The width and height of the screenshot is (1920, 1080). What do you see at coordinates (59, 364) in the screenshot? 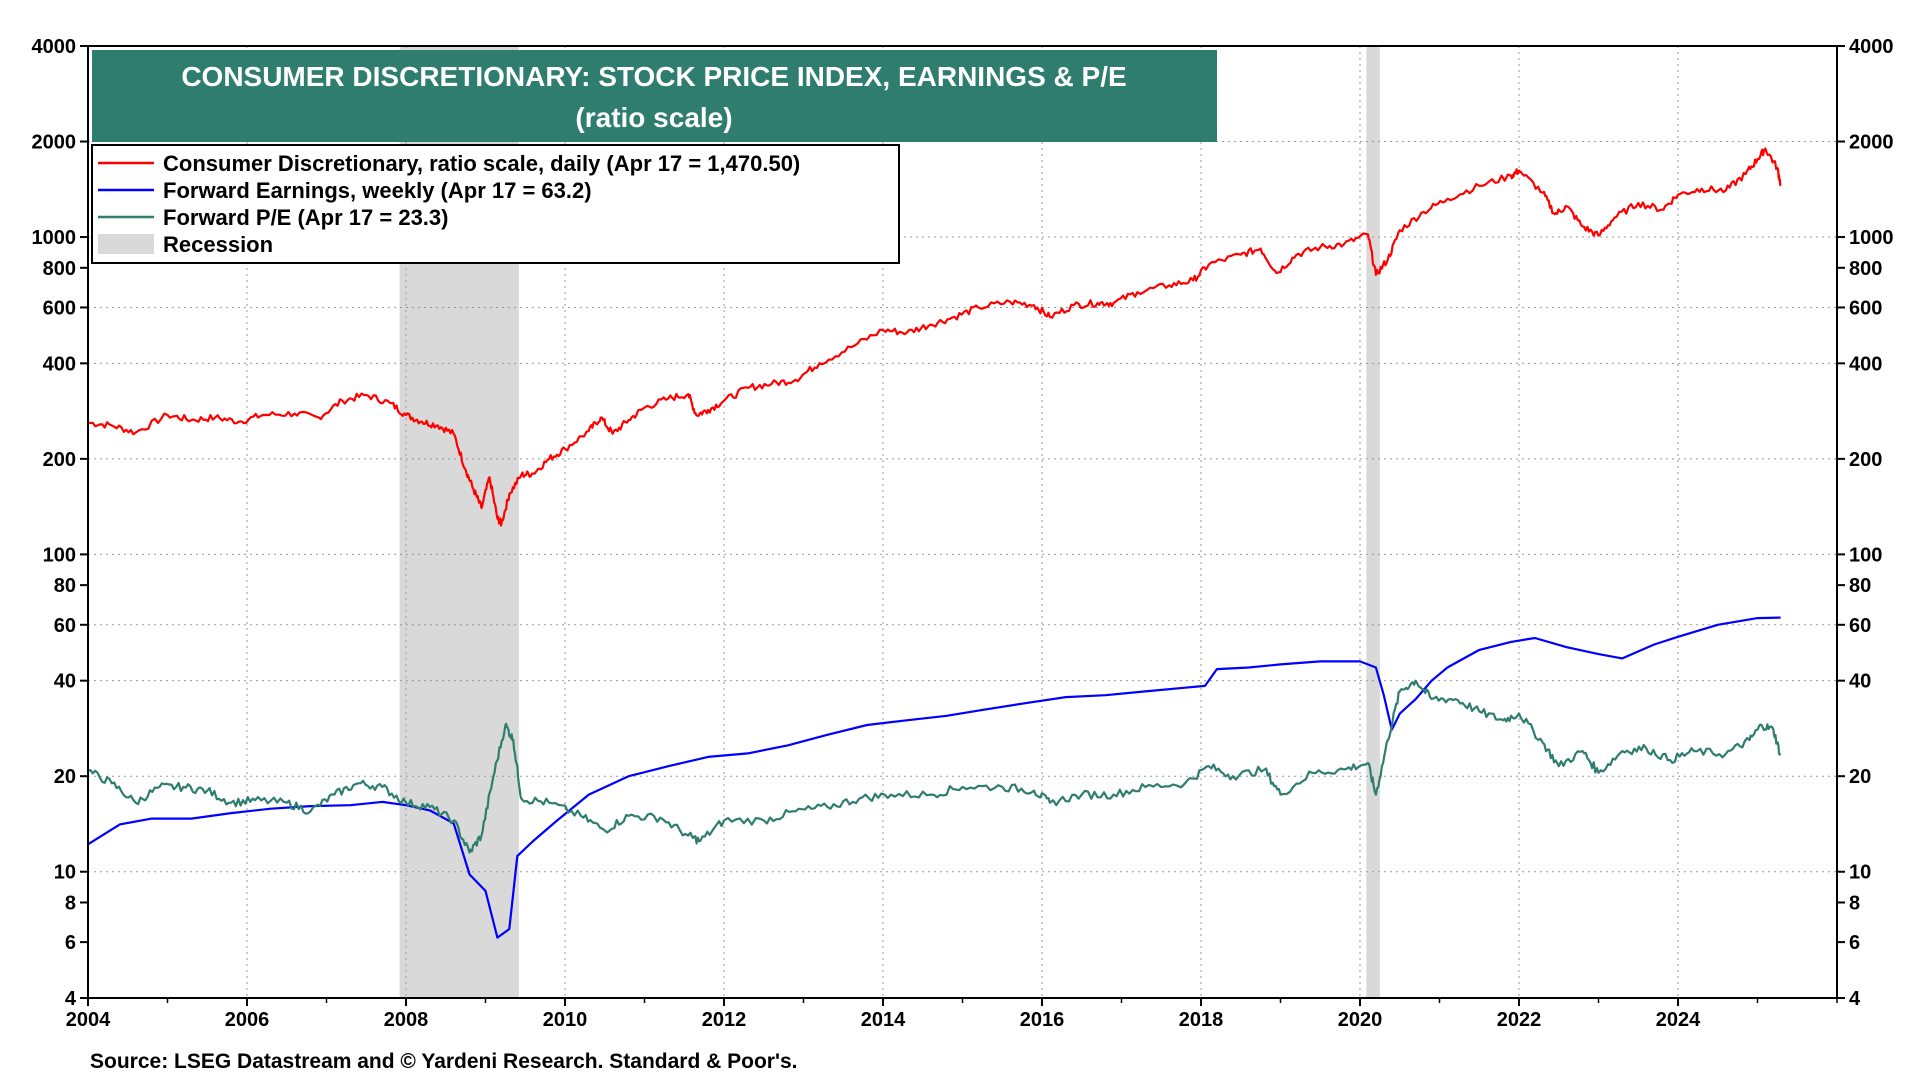
I see `y-tick-label-left-400: 400` at bounding box center [59, 364].